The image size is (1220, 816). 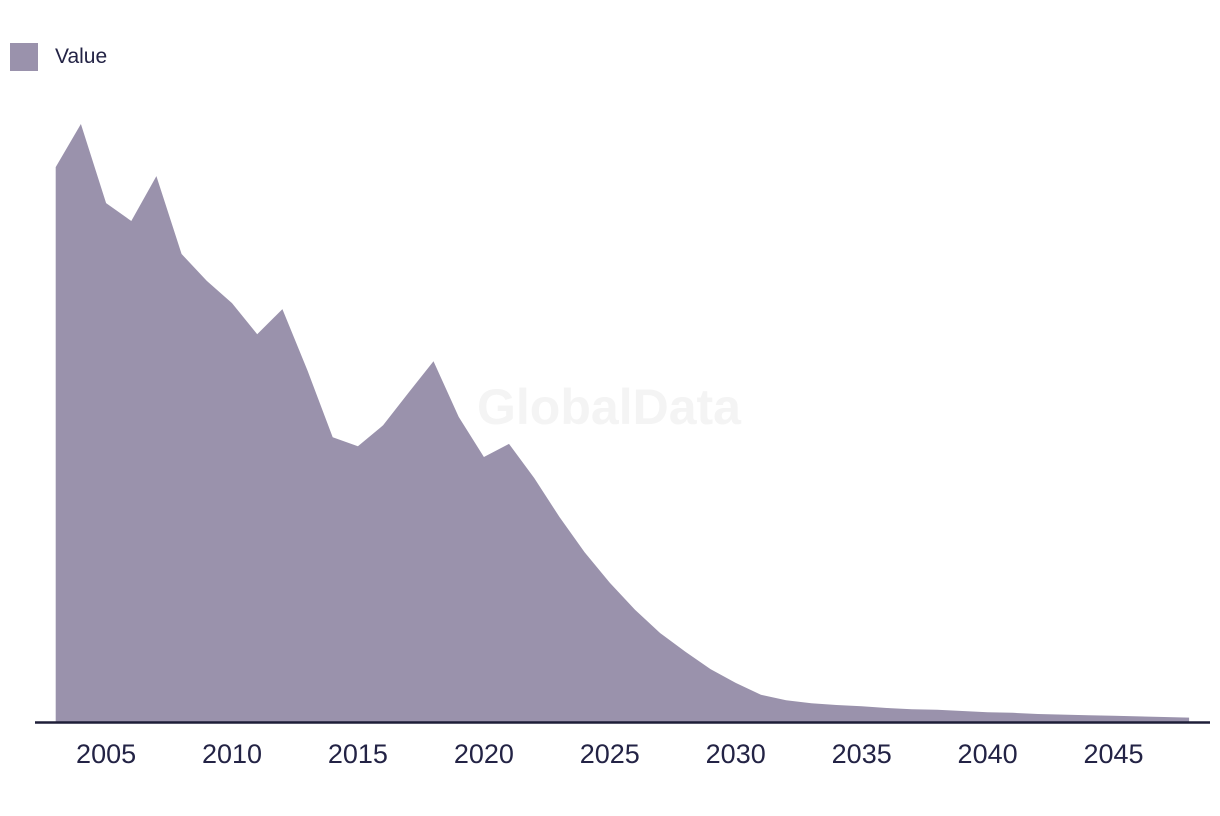 I want to click on legend-item-value: Value, so click(x=58, y=57).